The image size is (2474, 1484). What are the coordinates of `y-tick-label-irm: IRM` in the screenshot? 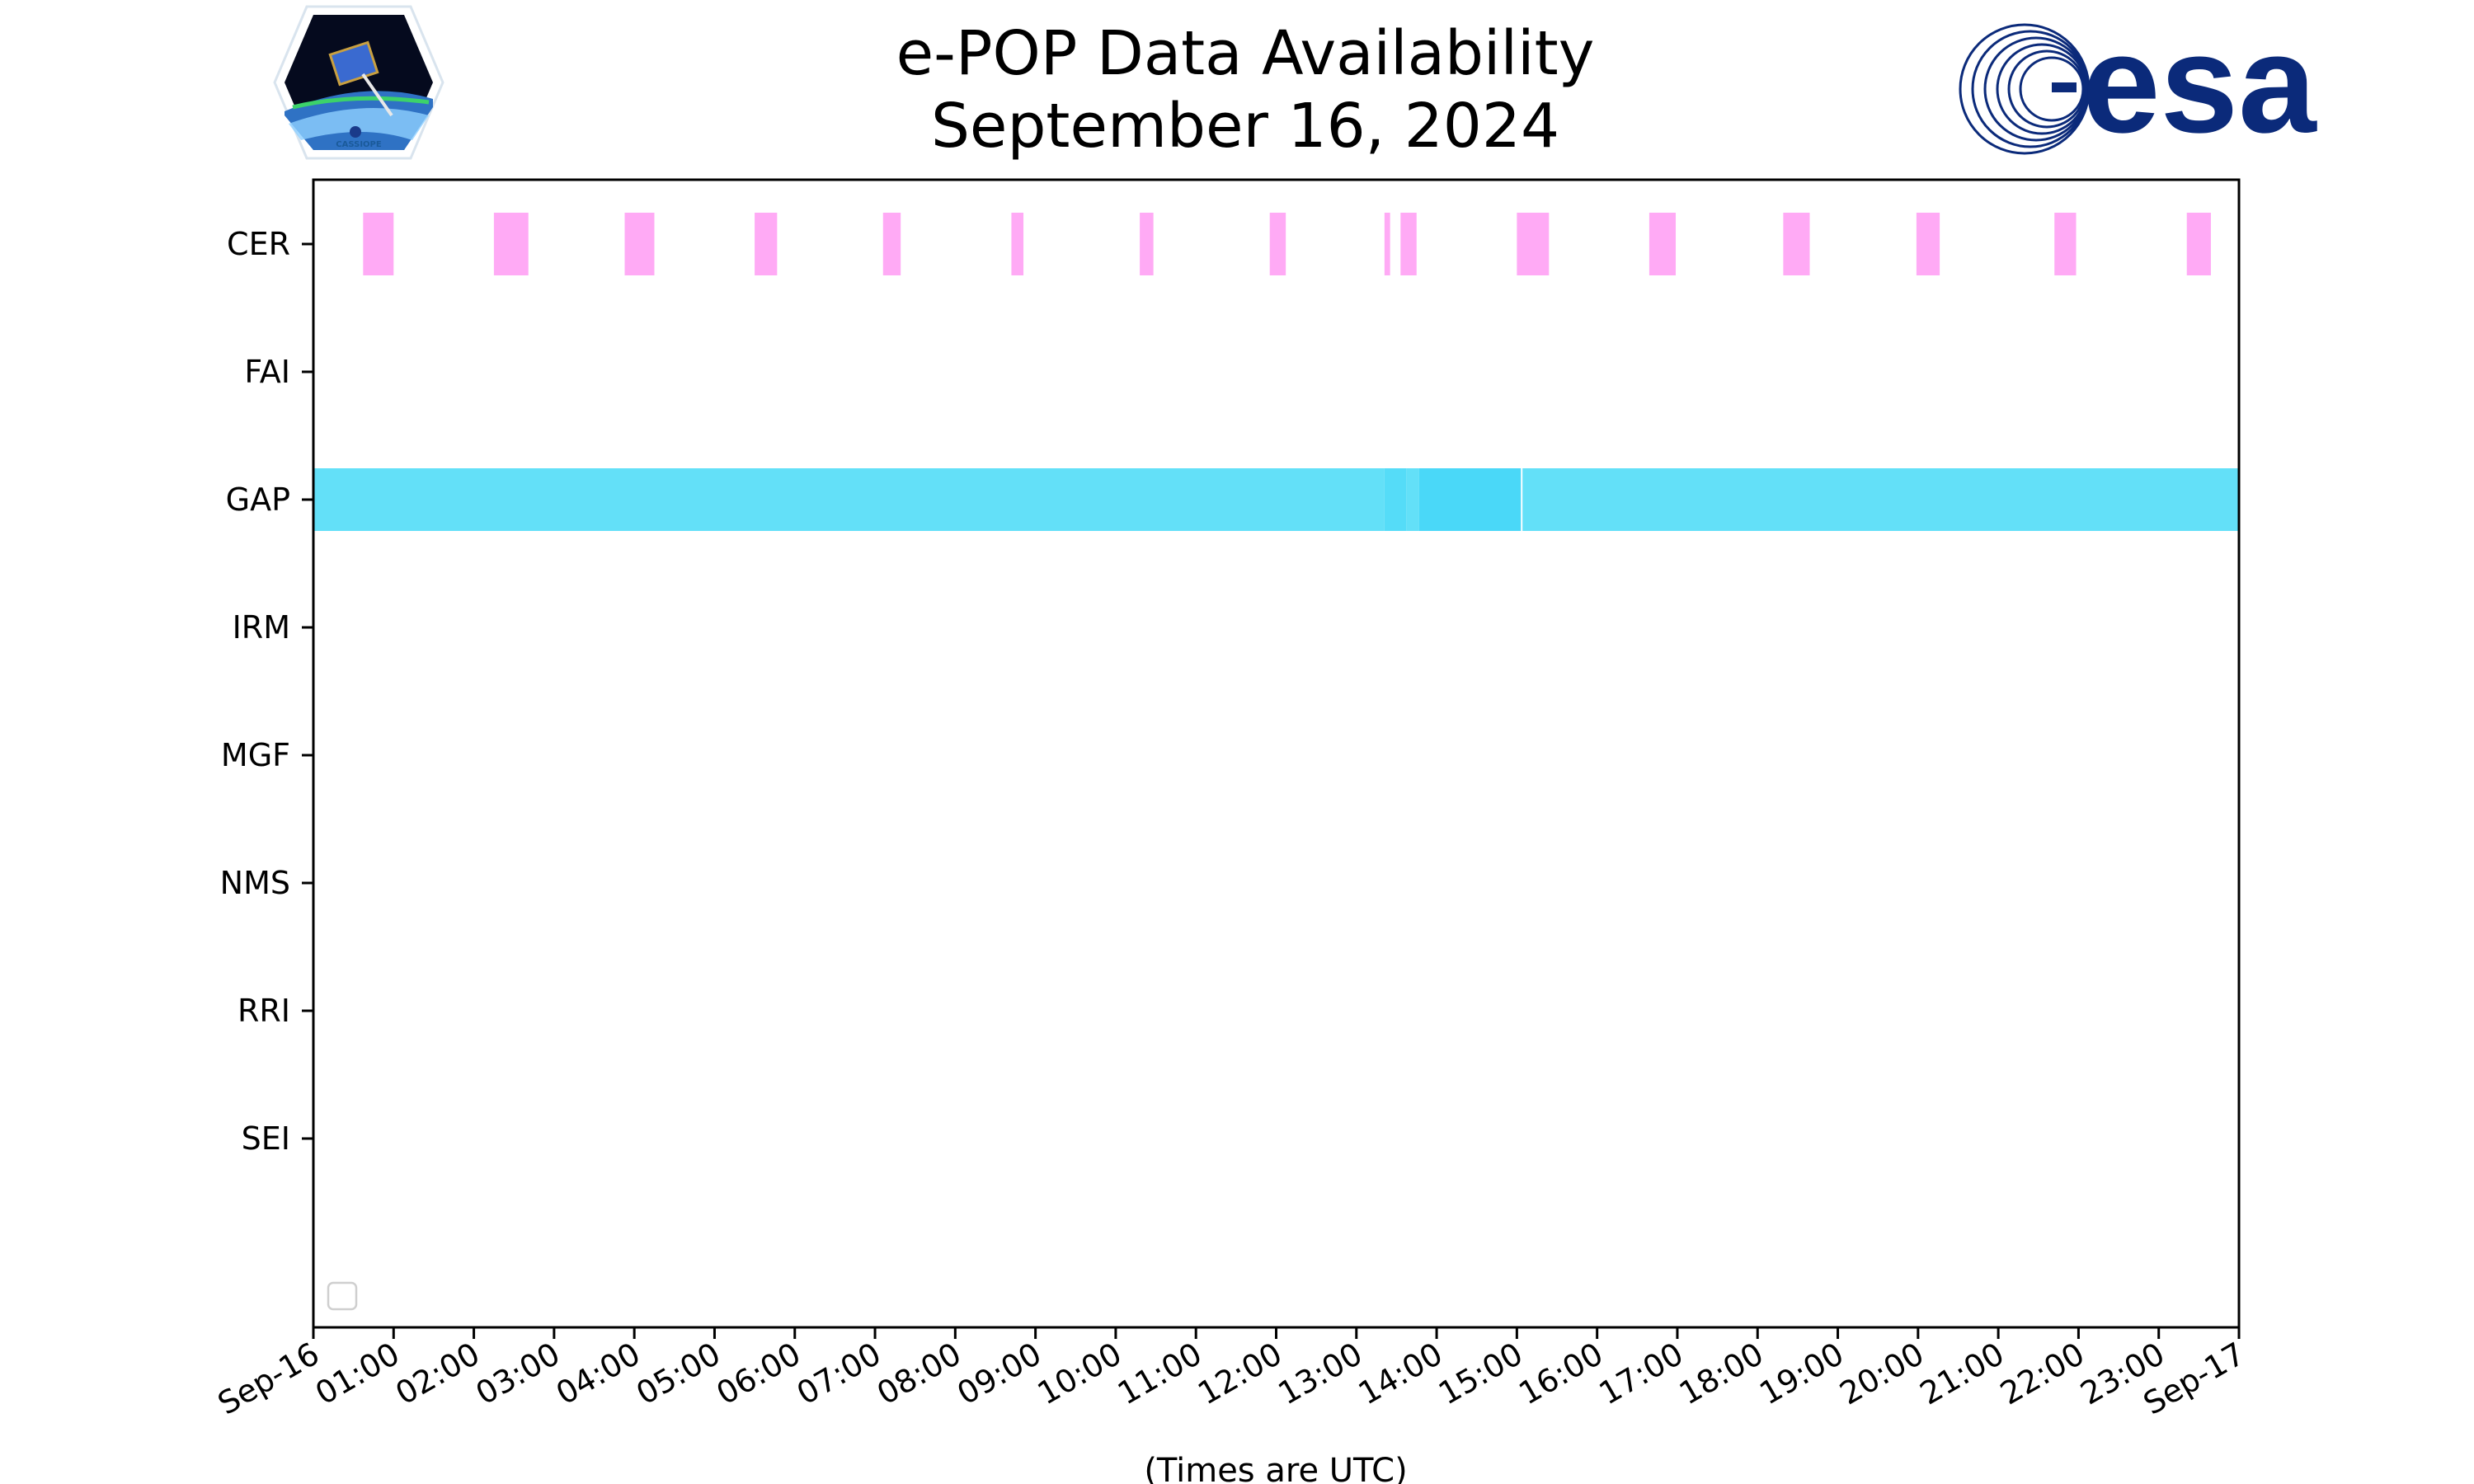 It's located at (261, 627).